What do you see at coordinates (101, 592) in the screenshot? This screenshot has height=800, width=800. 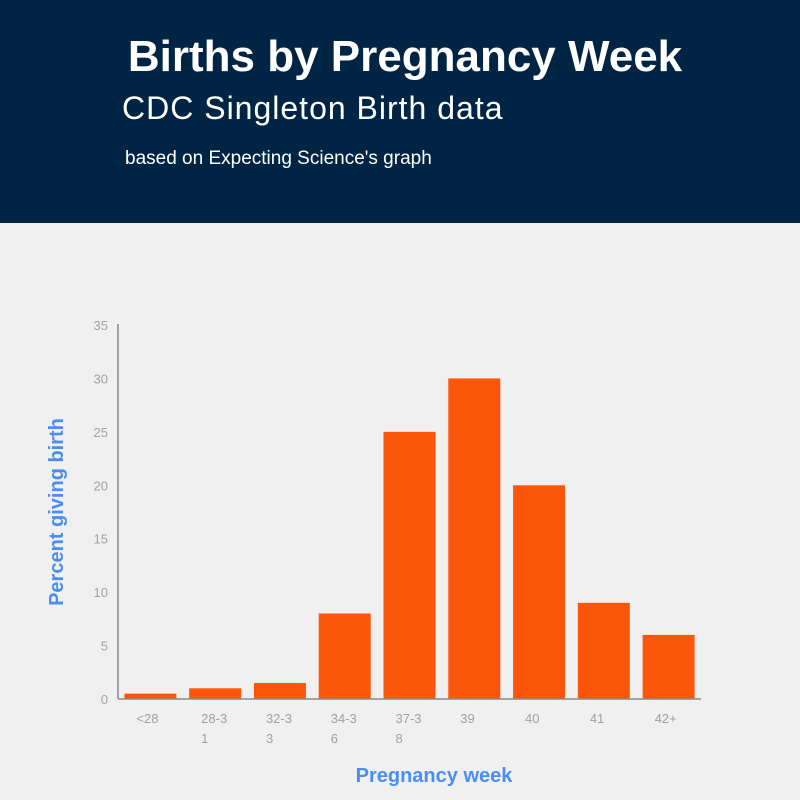 I see `y-tick-label: 10` at bounding box center [101, 592].